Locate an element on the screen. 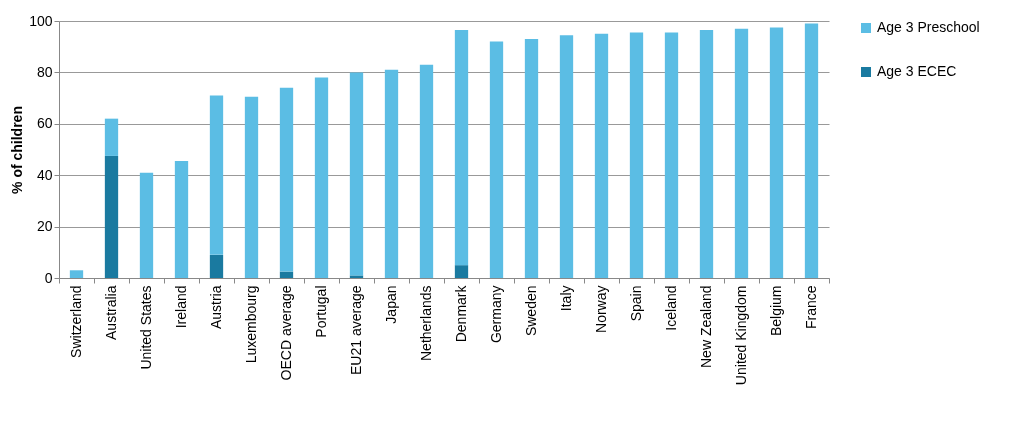 This screenshot has width=1024, height=448. x-tick-label: France is located at coordinates (811, 307).